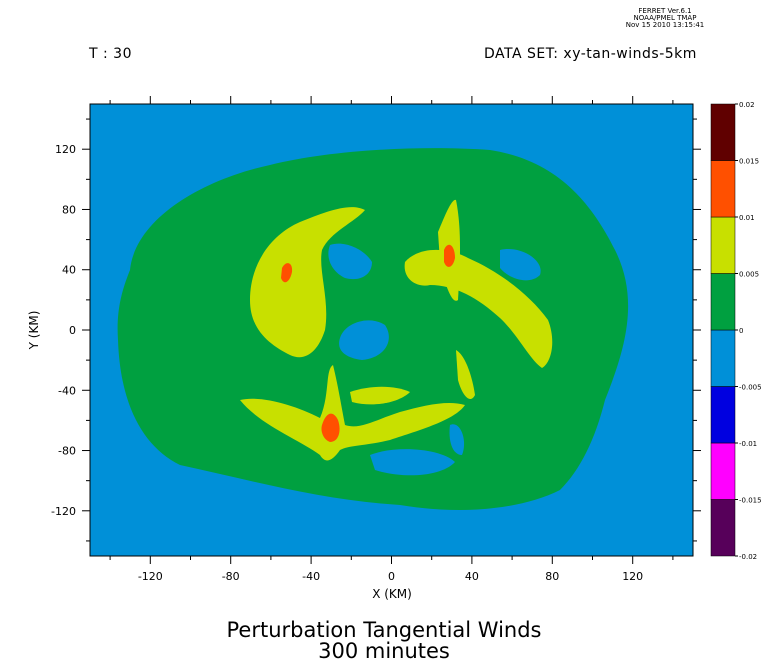 The width and height of the screenshot is (768, 663). Describe the element at coordinates (150, 576) in the screenshot. I see `x-tick-label: -120` at that location.